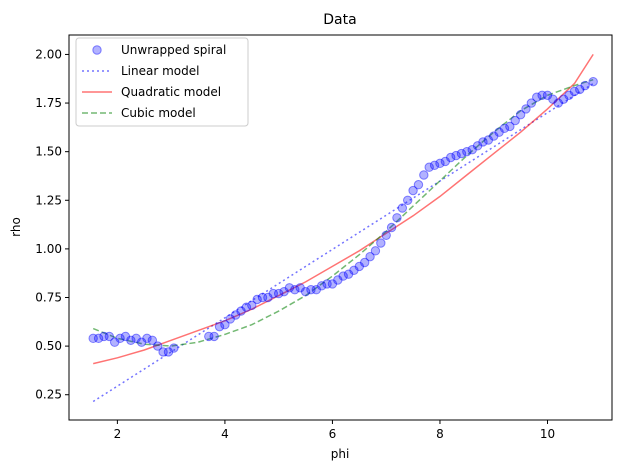  Describe the element at coordinates (547, 434) in the screenshot. I see `x-tick-label: 10` at that location.